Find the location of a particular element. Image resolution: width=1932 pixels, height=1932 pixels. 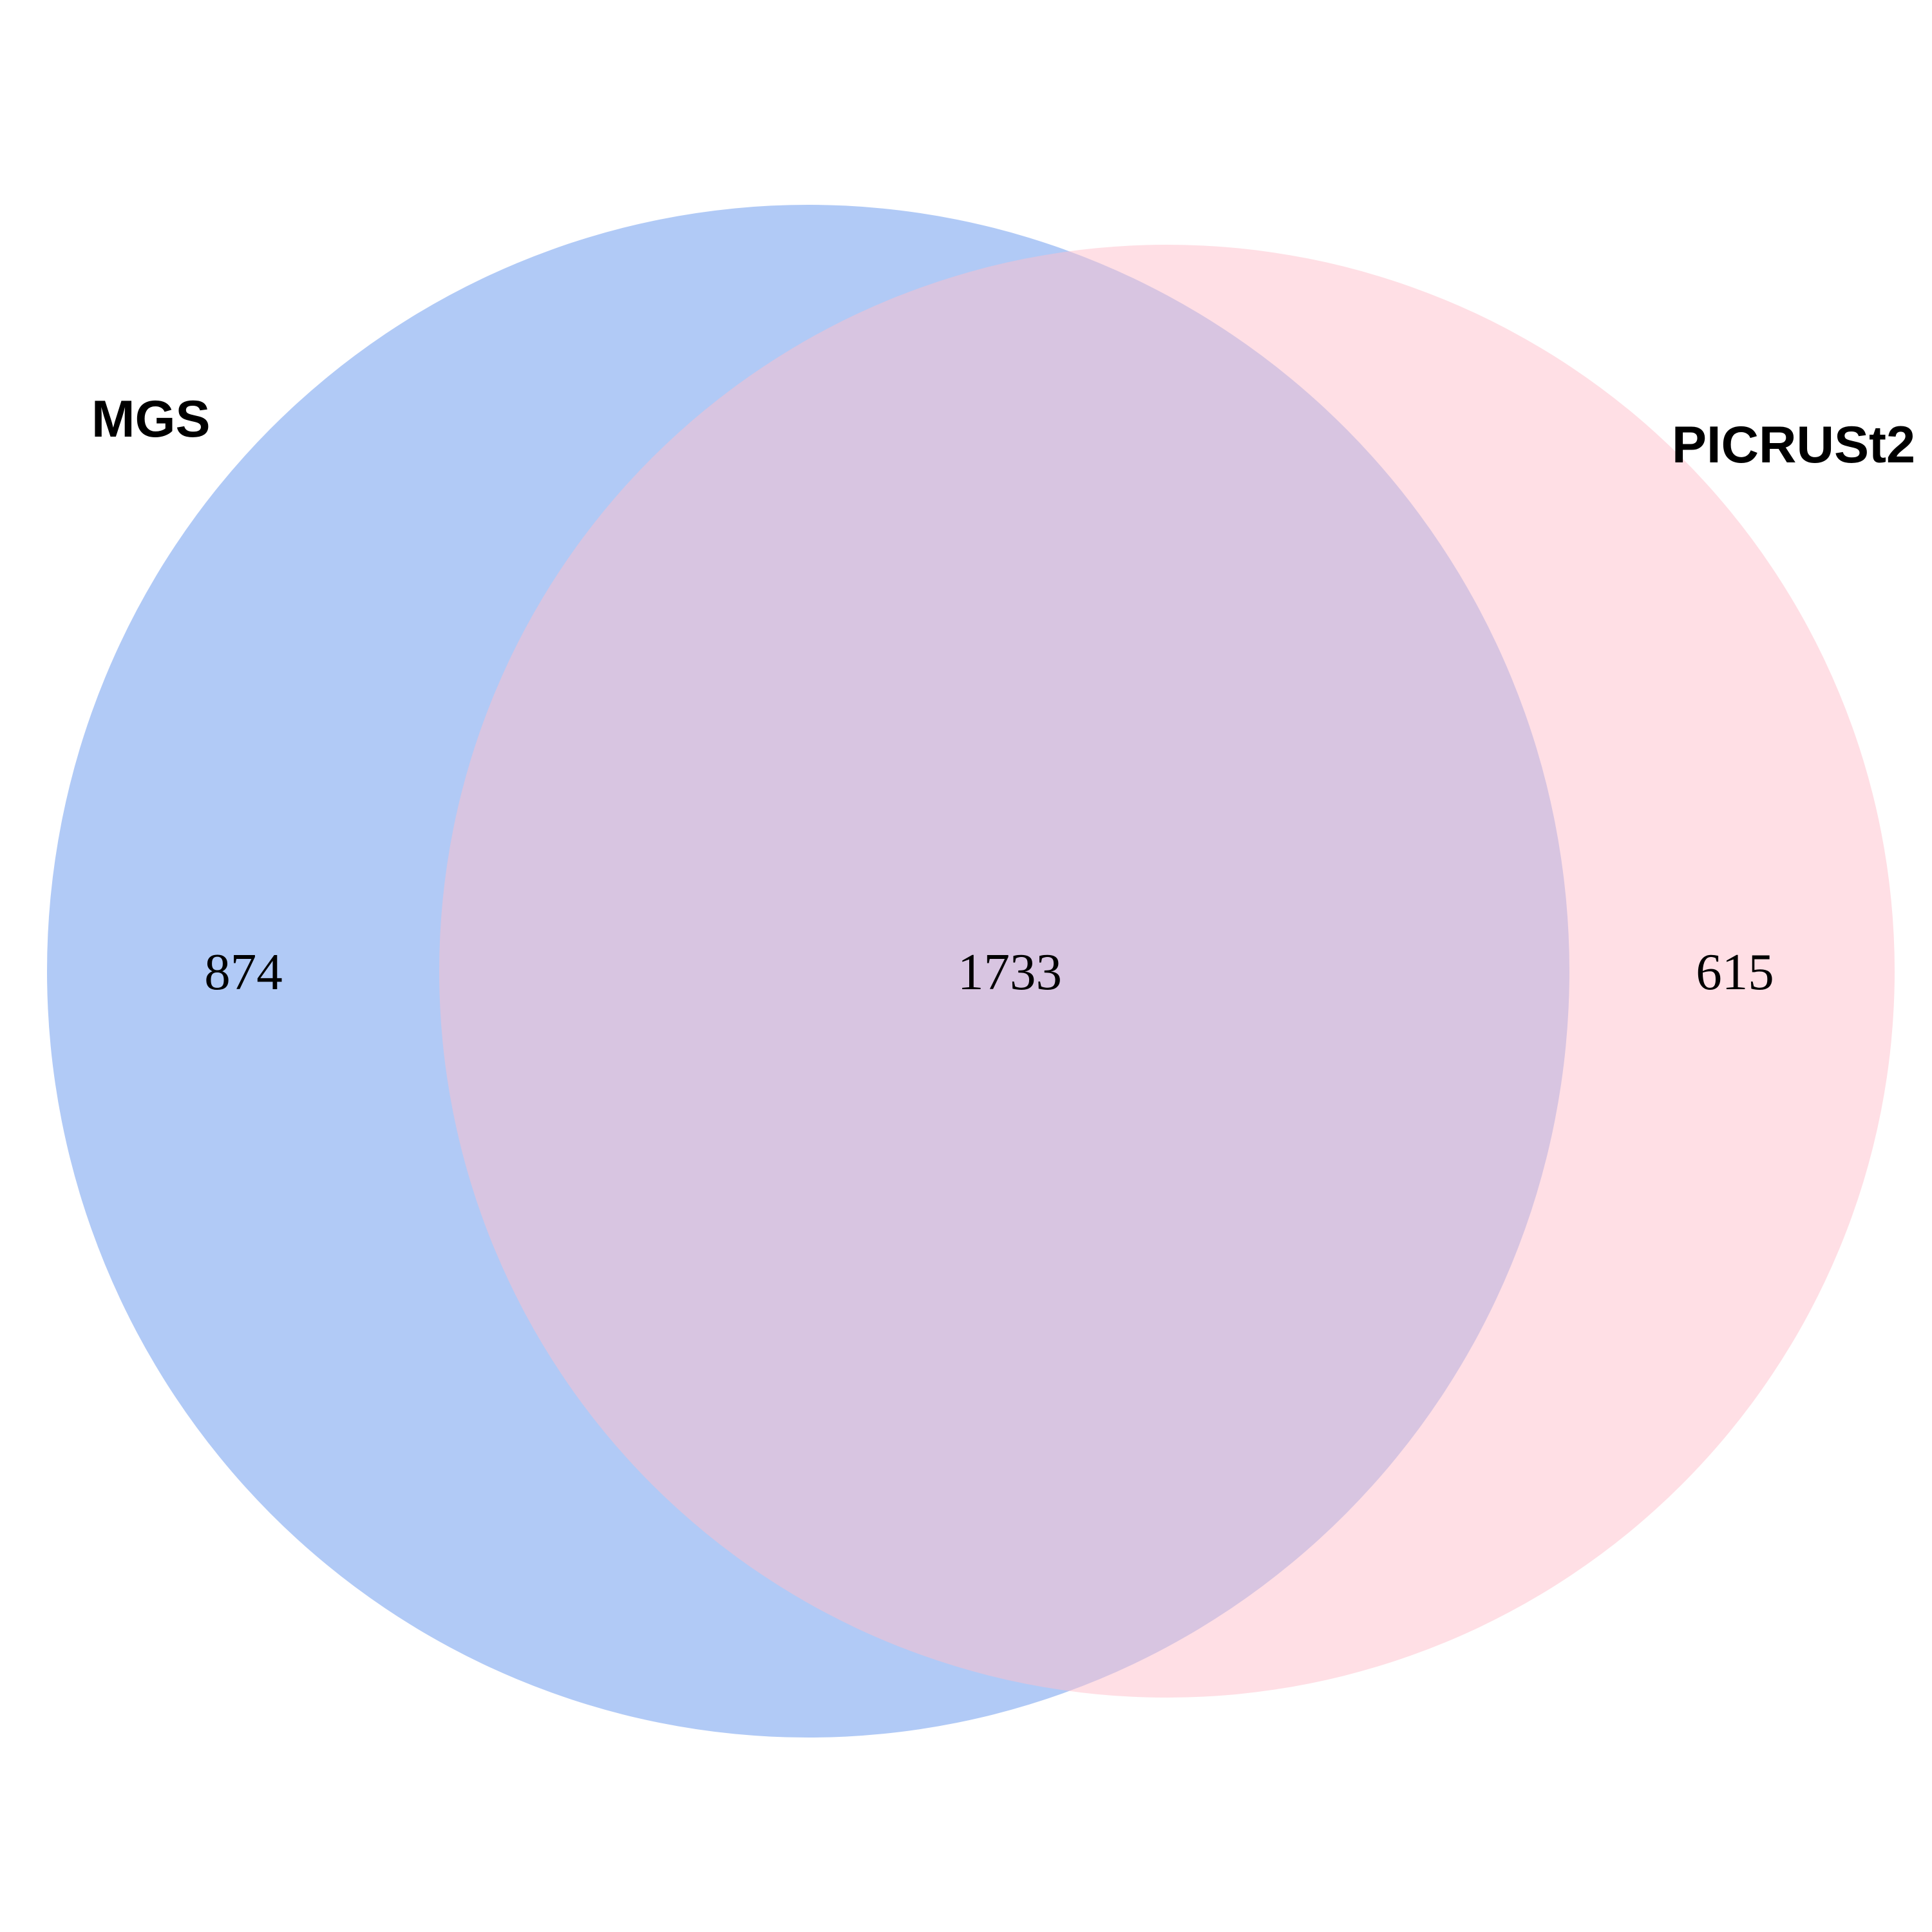

picrust2-label: PICRUSt2 is located at coordinates (1793, 445).